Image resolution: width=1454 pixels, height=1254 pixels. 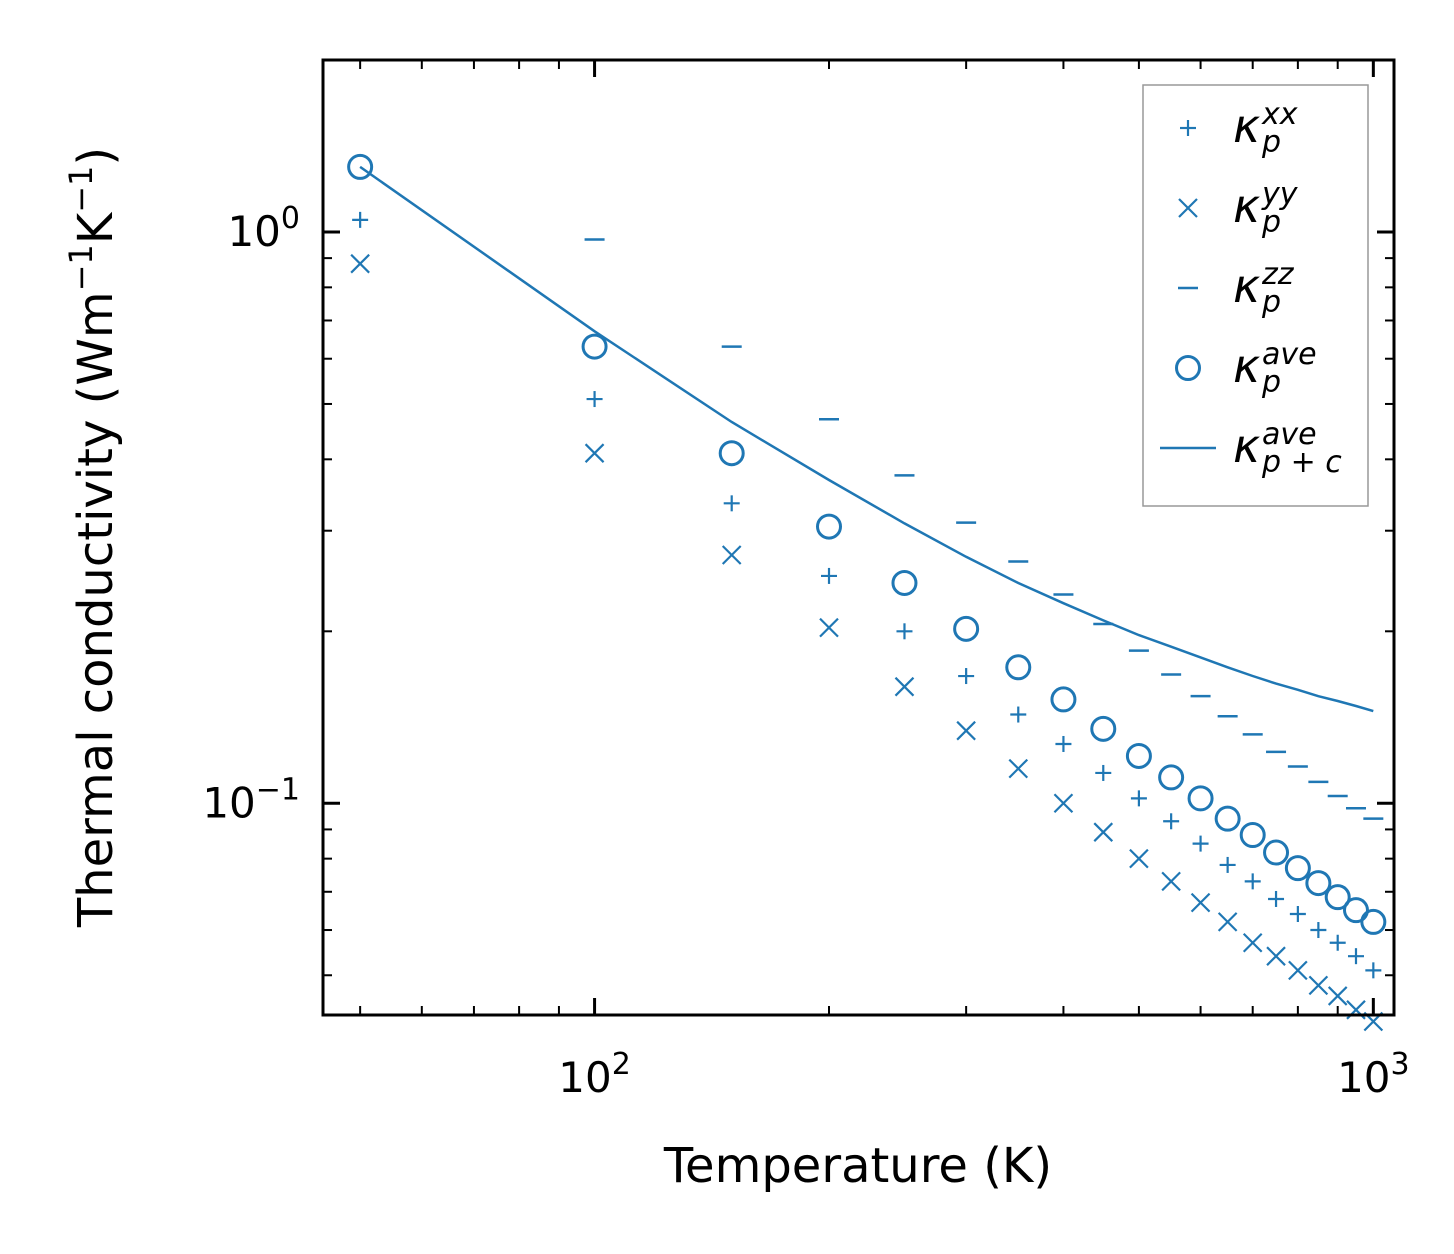 I want to click on legend-marker-x, so click(x=1188, y=208).